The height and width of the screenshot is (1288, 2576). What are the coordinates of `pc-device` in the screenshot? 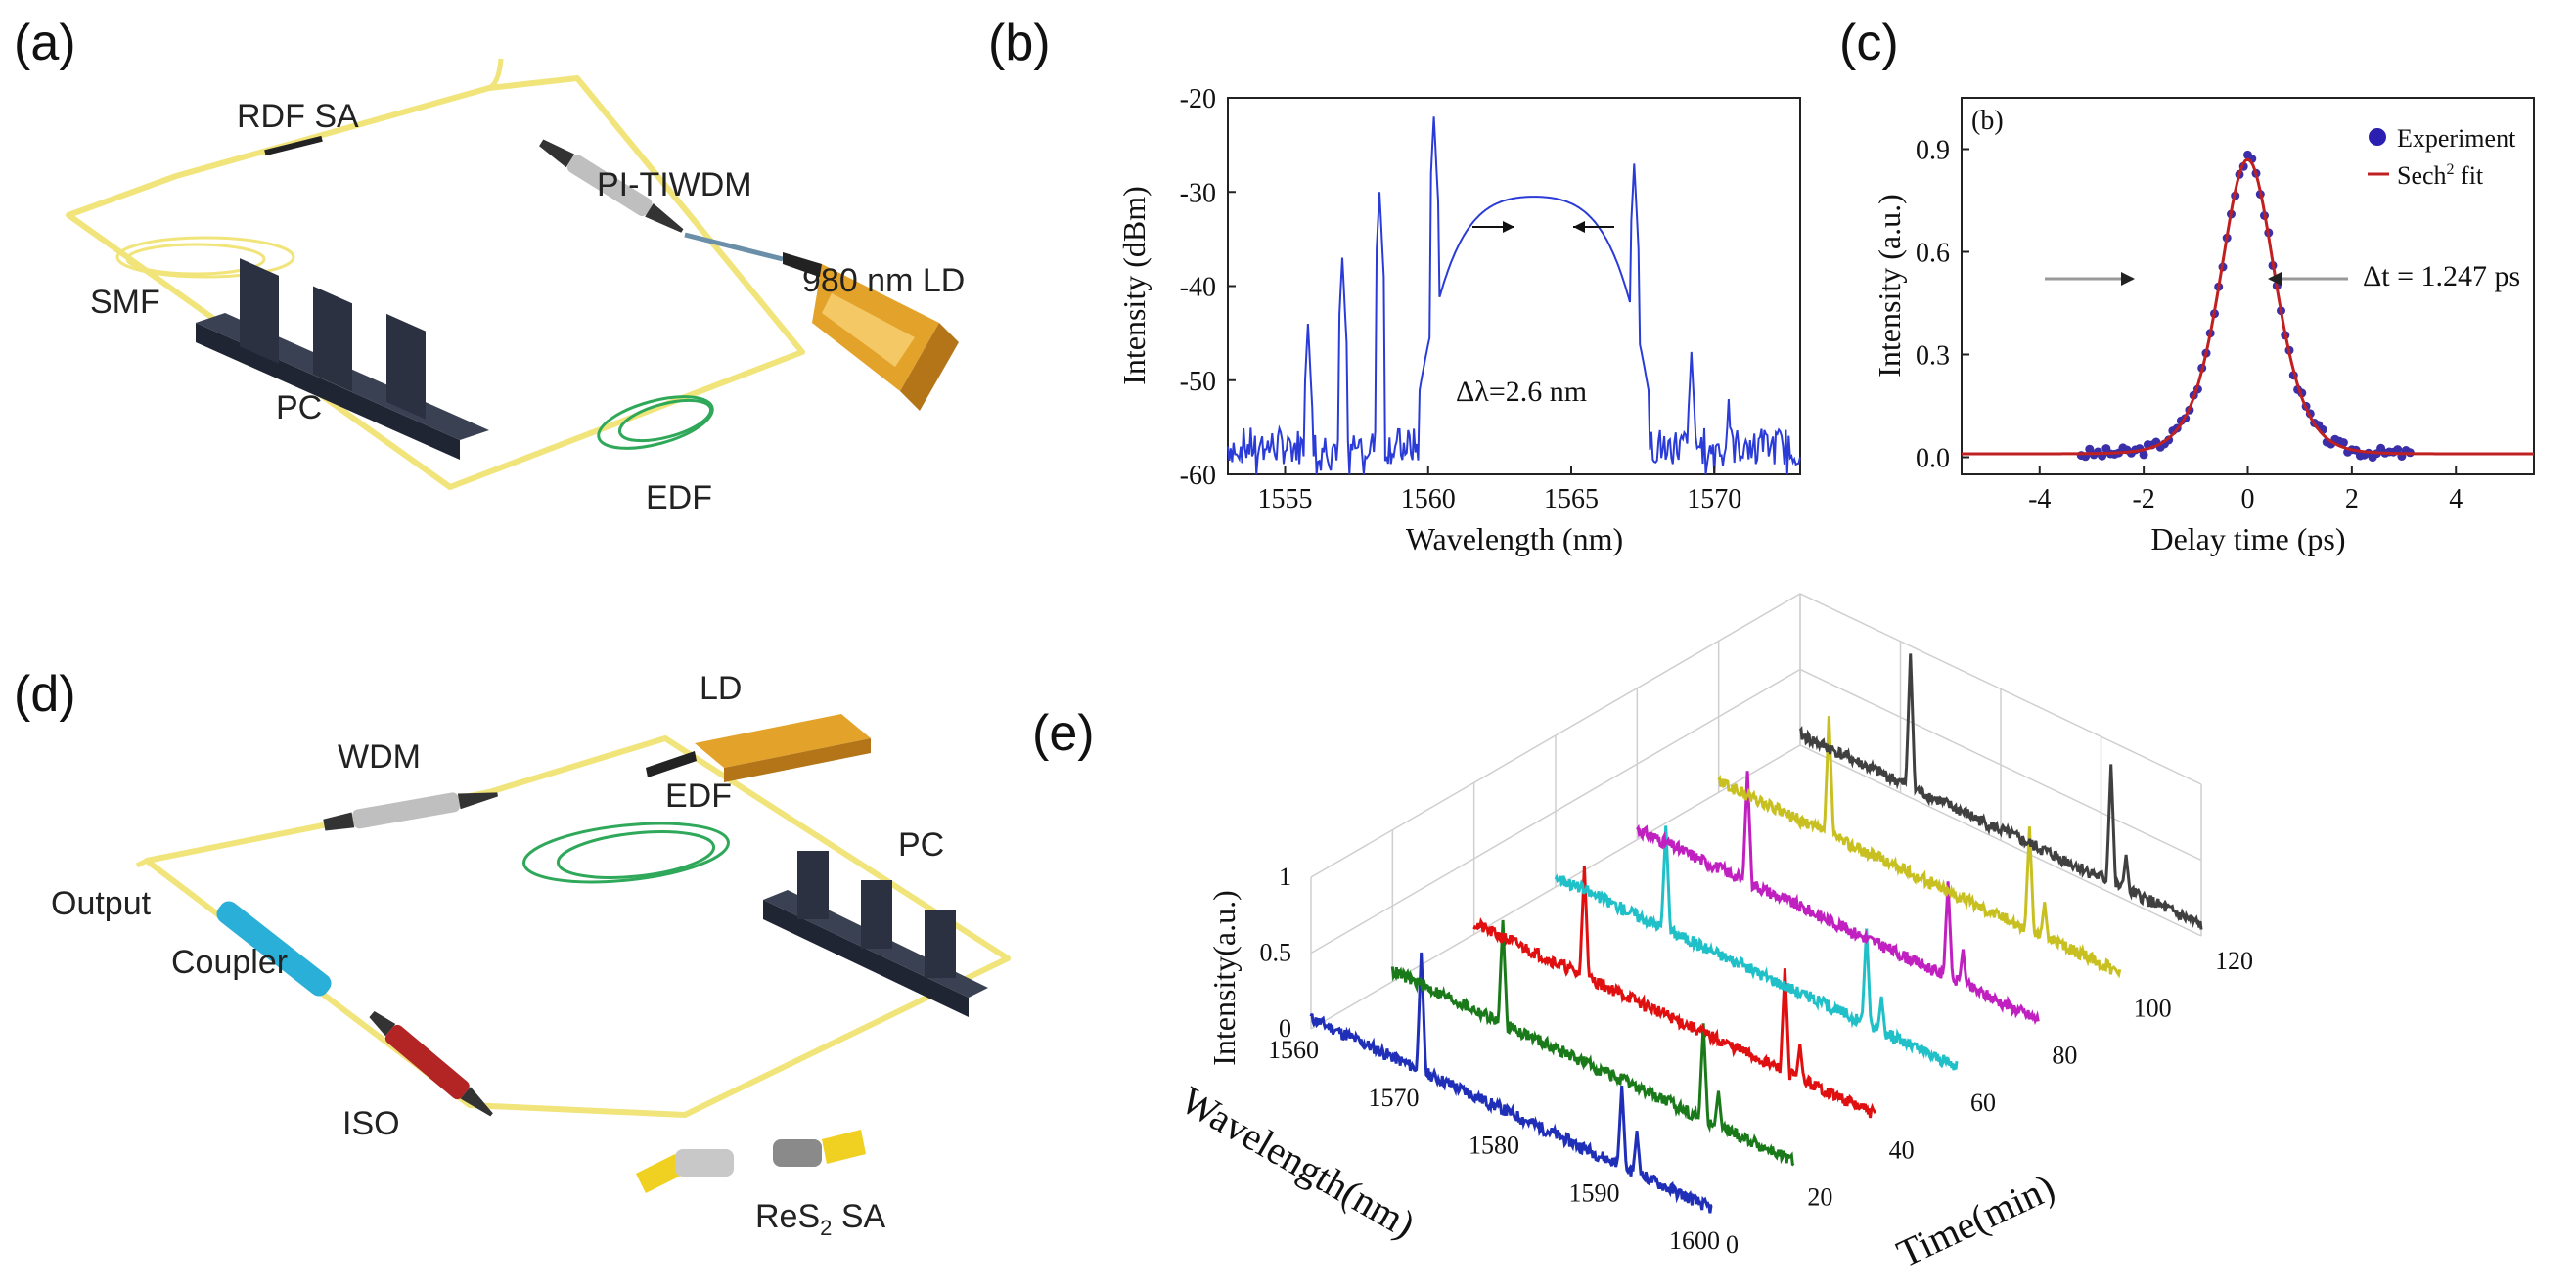 It's located at (342, 359).